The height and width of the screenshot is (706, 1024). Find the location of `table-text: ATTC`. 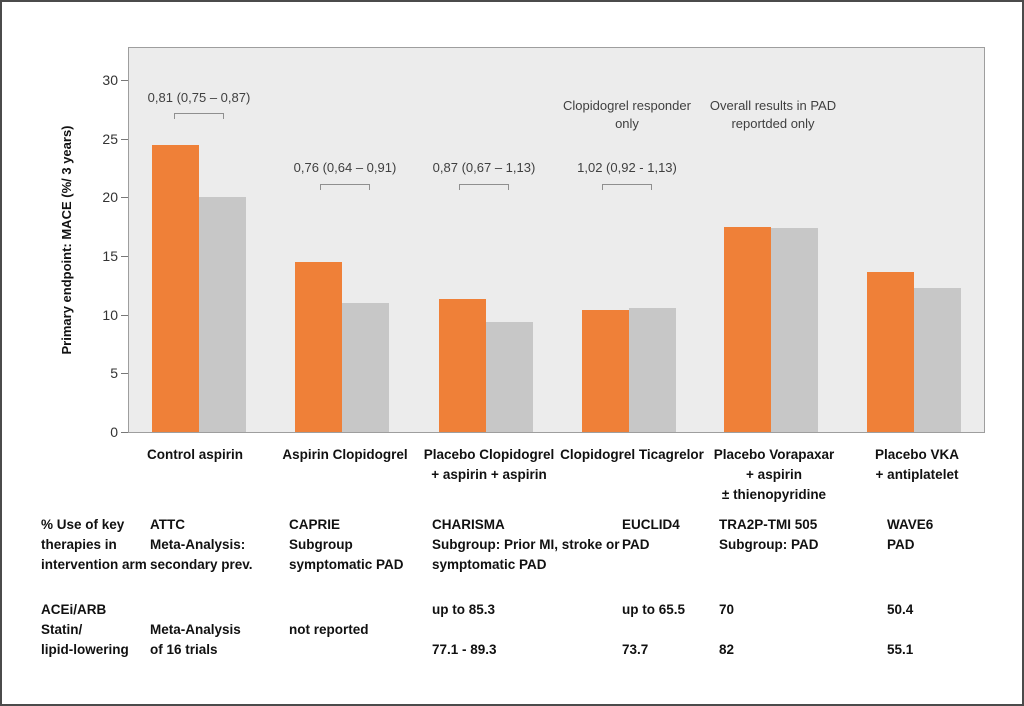

table-text: ATTC is located at coordinates (167, 524).